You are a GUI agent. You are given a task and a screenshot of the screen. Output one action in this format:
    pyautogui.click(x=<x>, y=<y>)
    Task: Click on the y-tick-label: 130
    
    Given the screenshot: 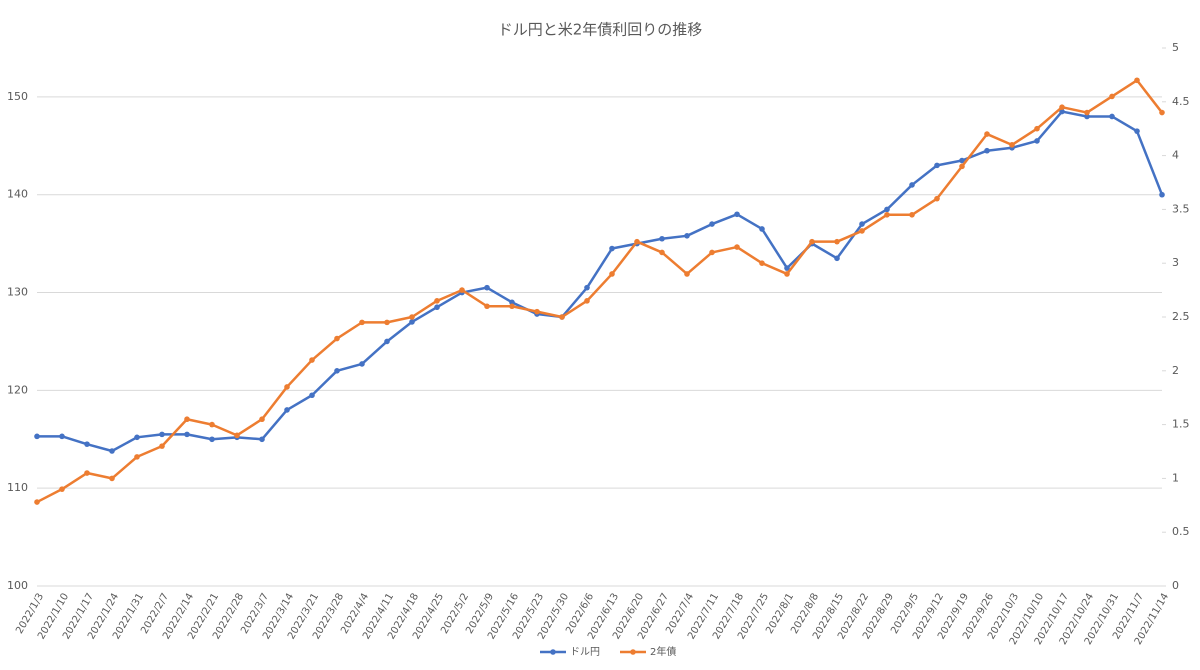 What is the action you would take?
    pyautogui.click(x=17, y=292)
    